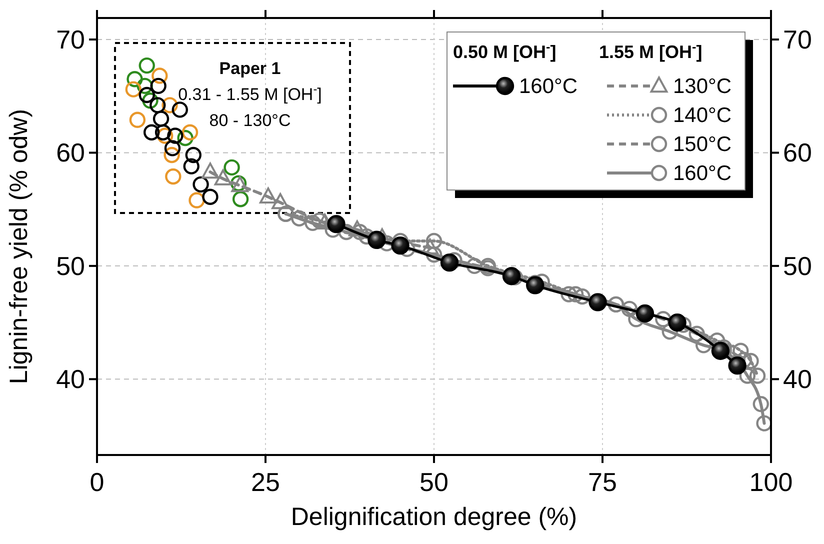  I want to click on annotation: 1.55 M [OH$^{-}$], so click(650, 51).